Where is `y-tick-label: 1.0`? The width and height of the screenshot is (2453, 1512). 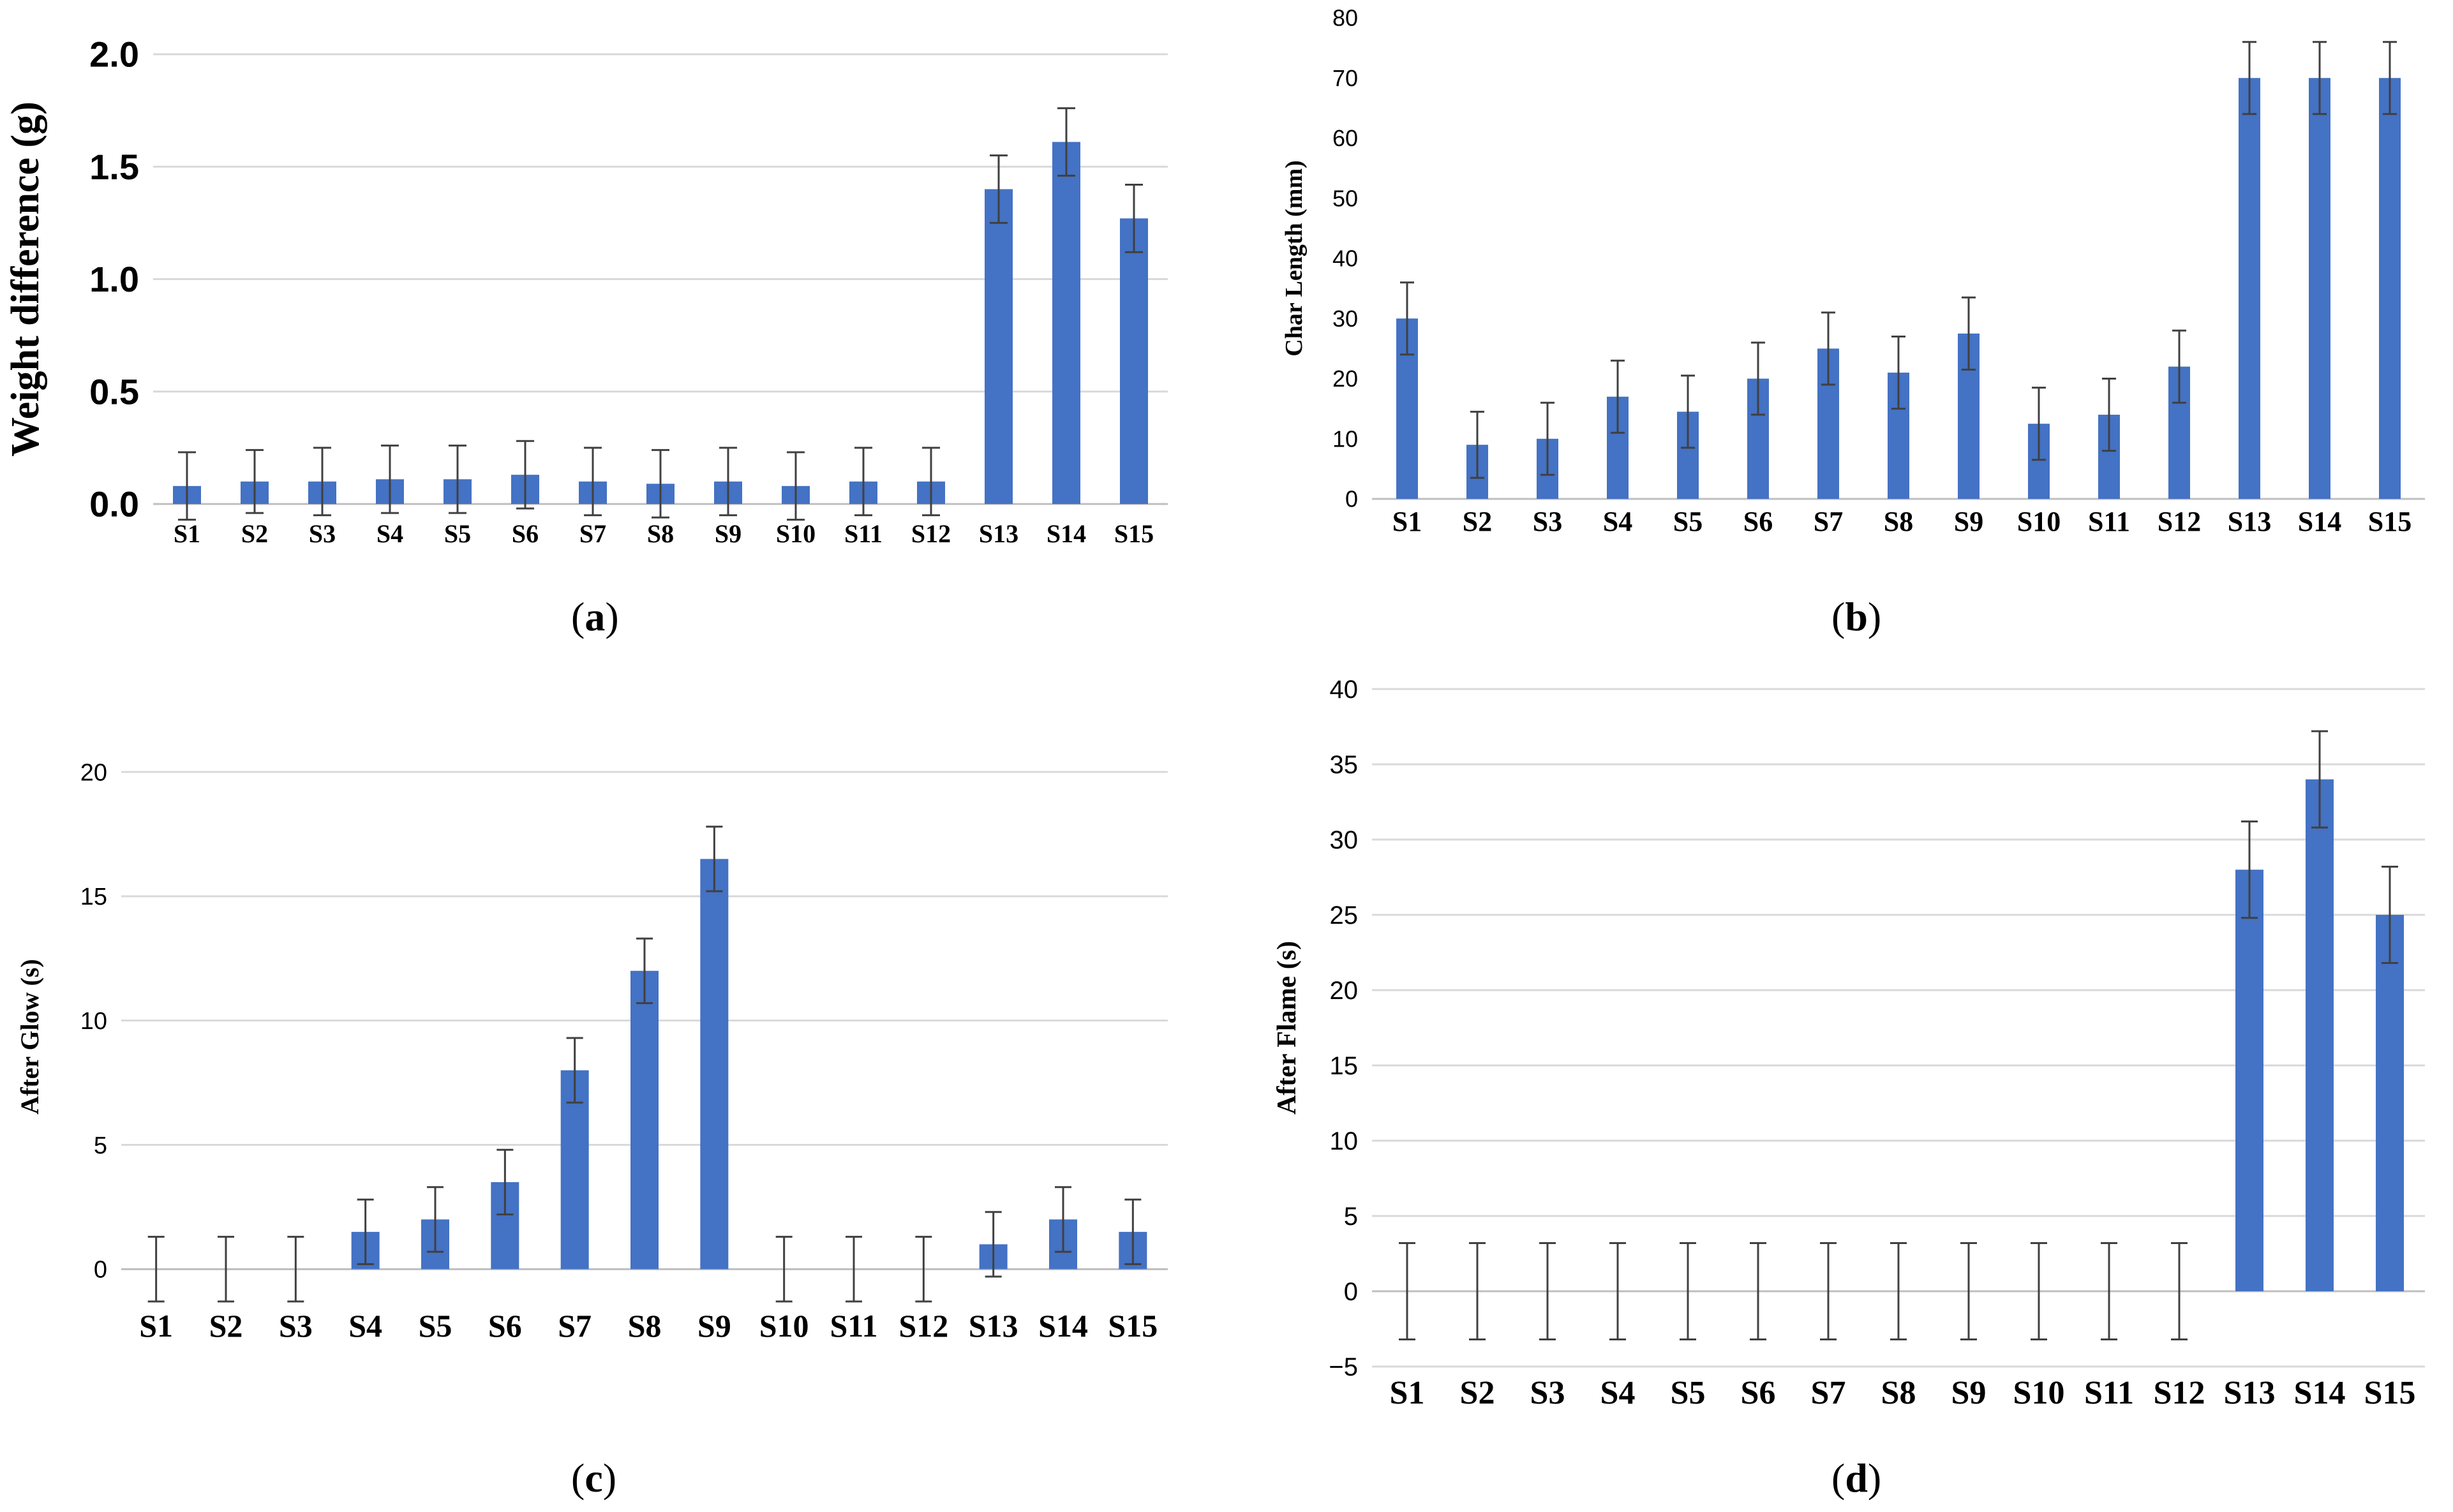 y-tick-label: 1.0 is located at coordinates (114, 279).